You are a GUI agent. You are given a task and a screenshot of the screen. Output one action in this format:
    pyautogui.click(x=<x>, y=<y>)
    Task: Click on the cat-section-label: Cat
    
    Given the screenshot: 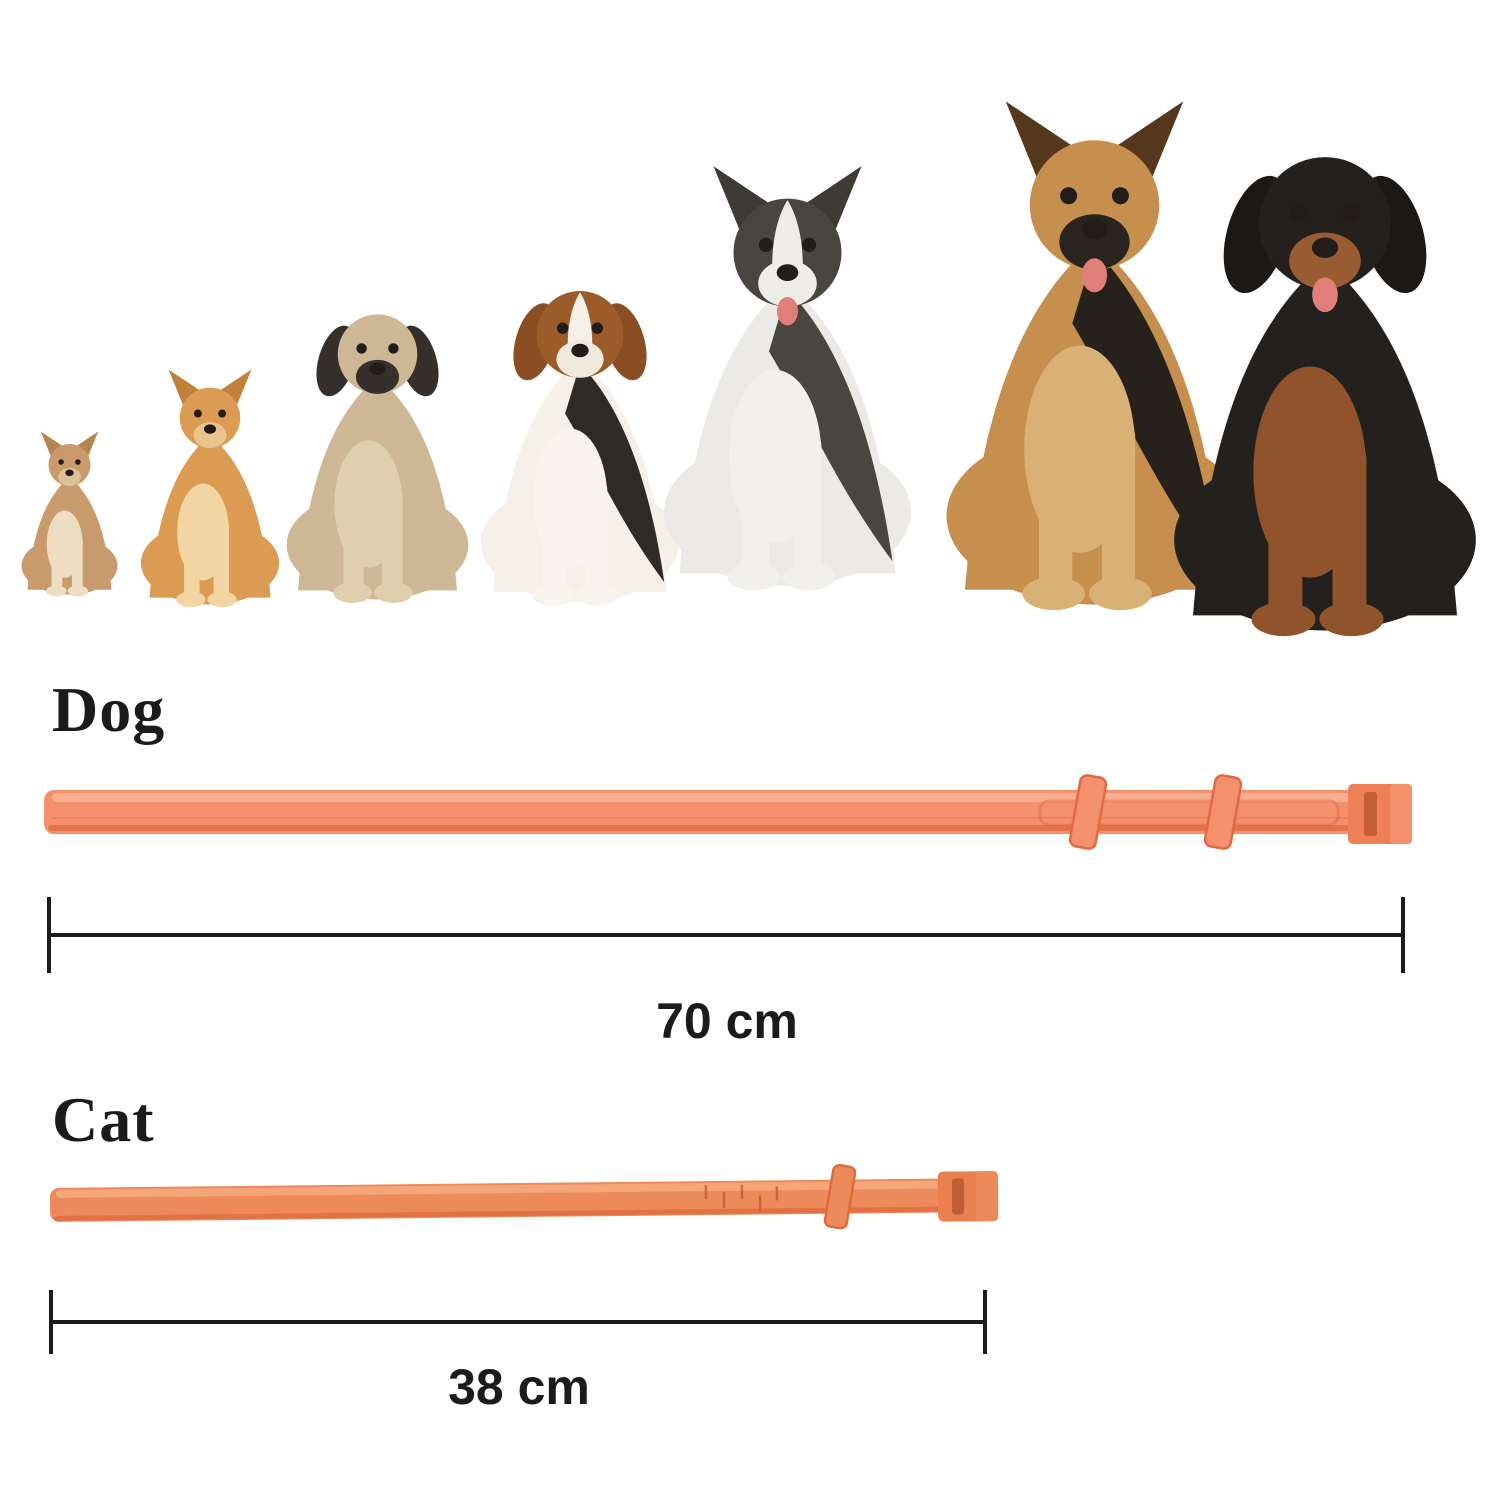 What is the action you would take?
    pyautogui.click(x=103, y=1119)
    